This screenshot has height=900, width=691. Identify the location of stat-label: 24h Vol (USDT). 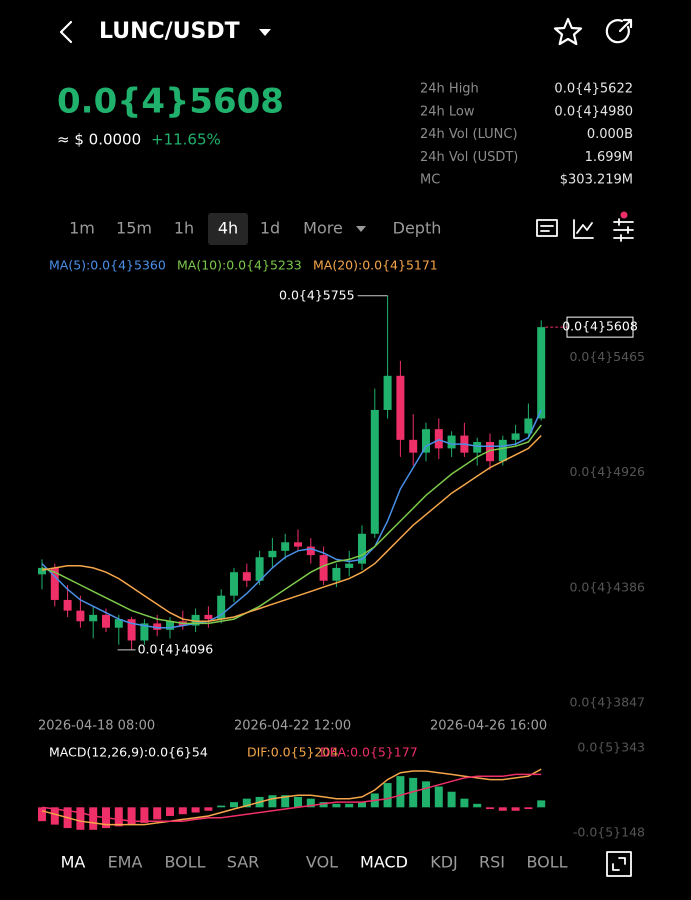
(469, 157).